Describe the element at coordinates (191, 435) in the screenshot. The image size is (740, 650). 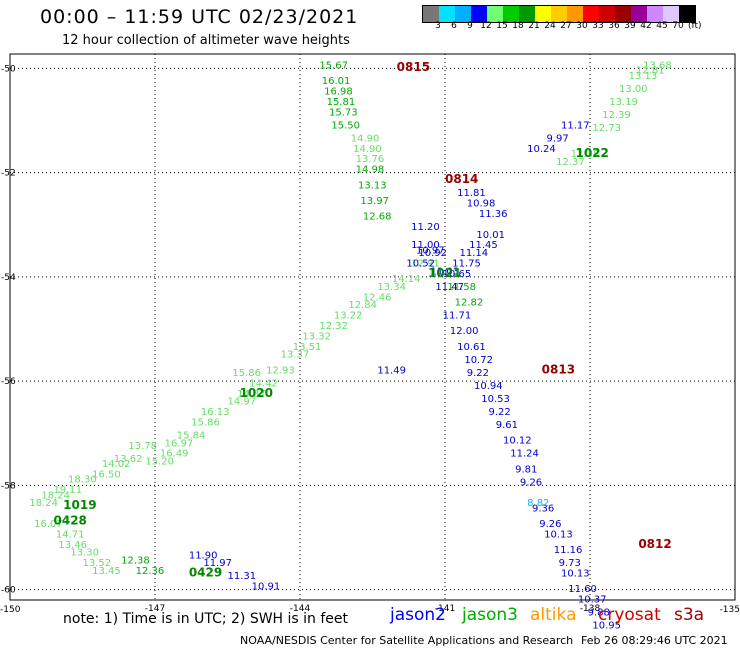
I see `wave-height-label: 15.84` at that location.